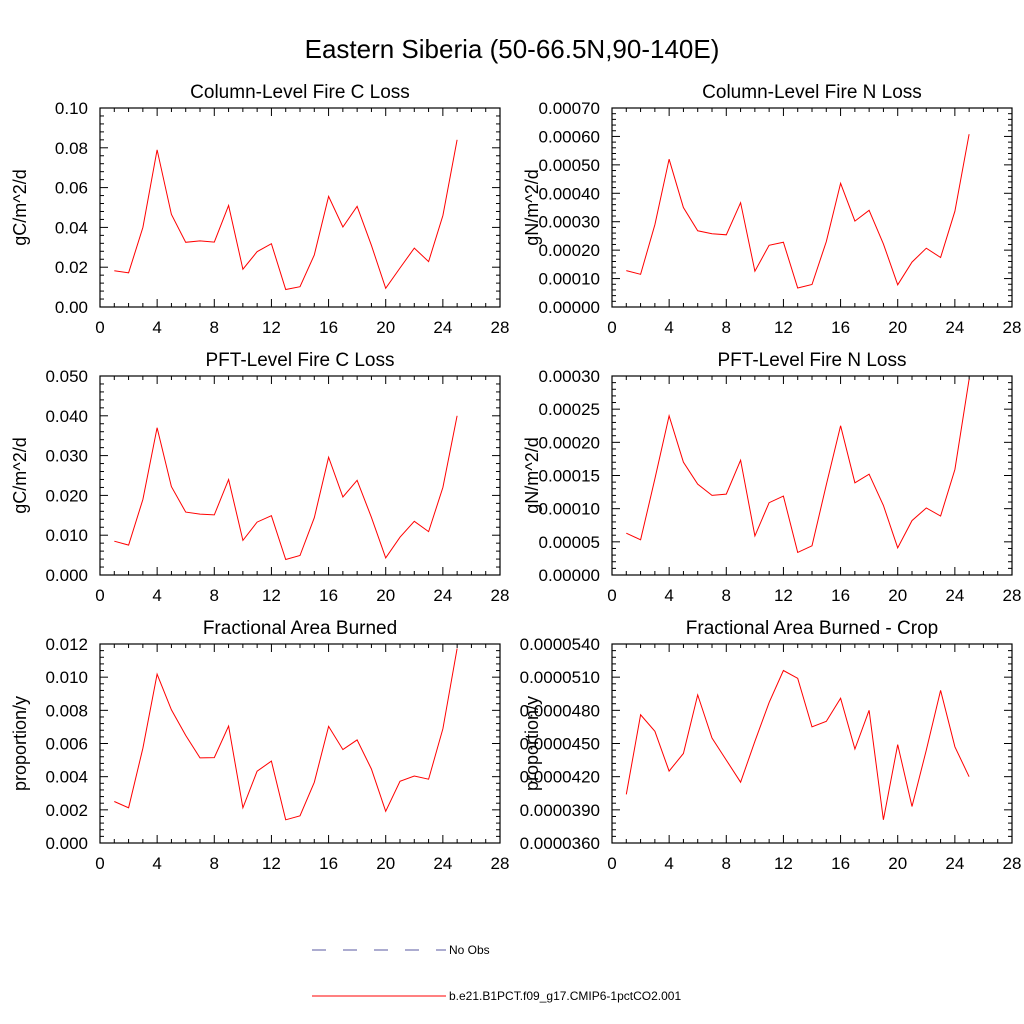 This screenshot has width=1024, height=1024. I want to click on y-tick-label: 0.0000540, so click(560, 644).